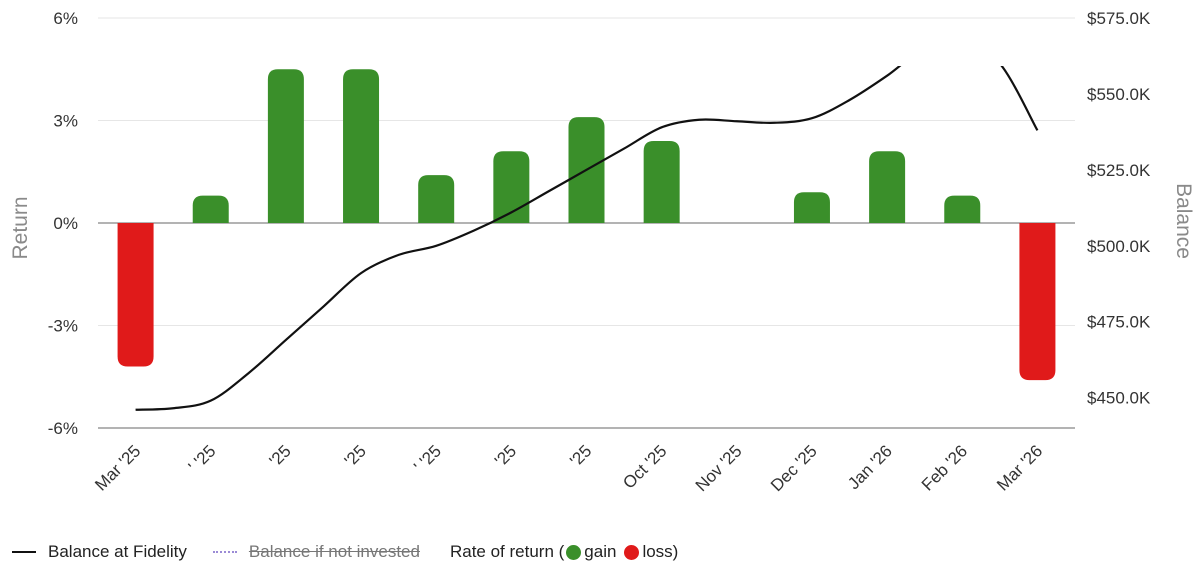  I want to click on legend-ror-prefix: Rate of return (, so click(507, 551).